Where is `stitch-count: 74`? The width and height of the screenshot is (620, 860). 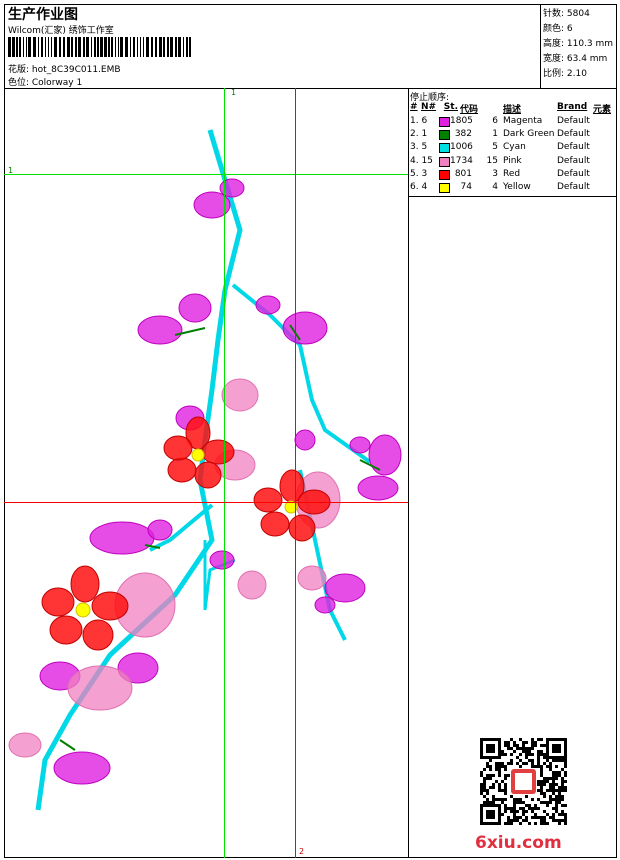 stitch-count: 74 is located at coordinates (466, 187).